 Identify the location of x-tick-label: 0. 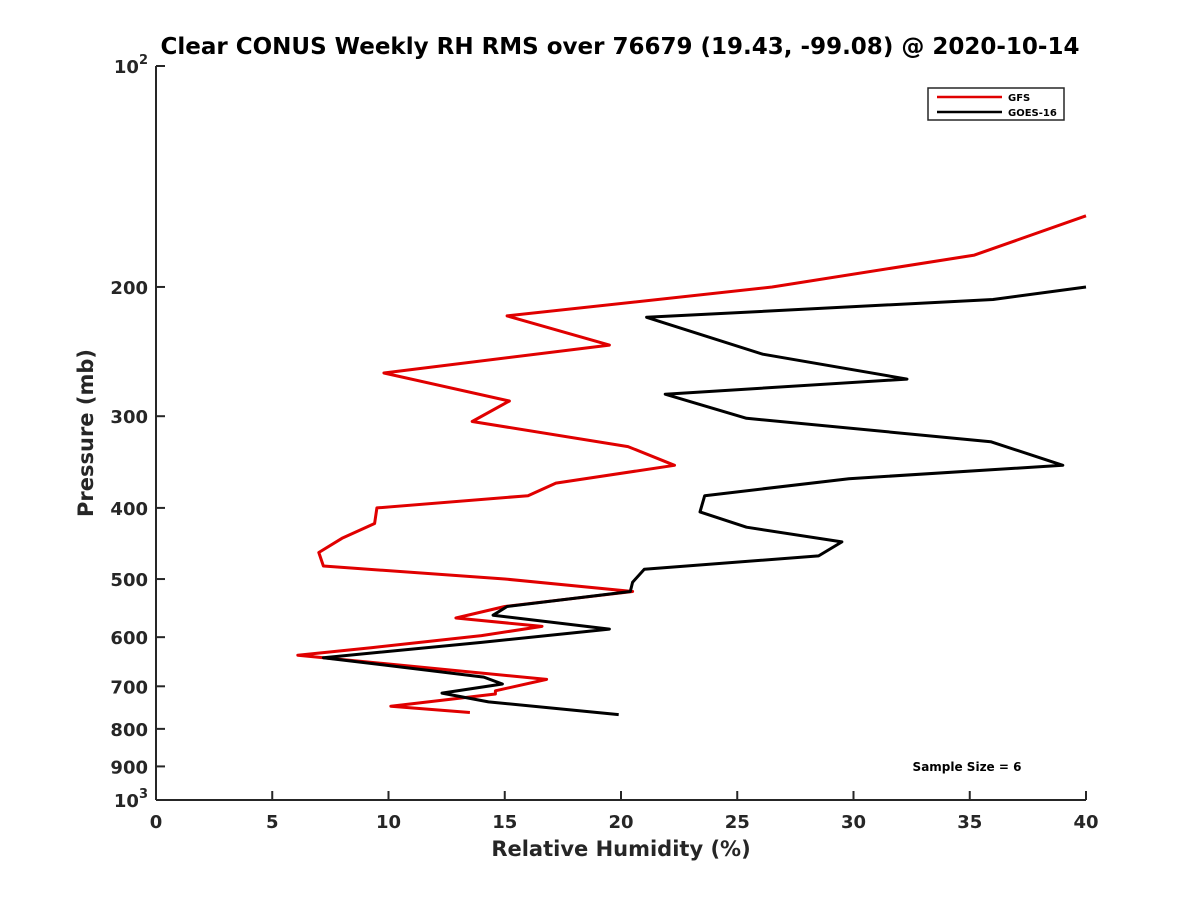
(156, 822).